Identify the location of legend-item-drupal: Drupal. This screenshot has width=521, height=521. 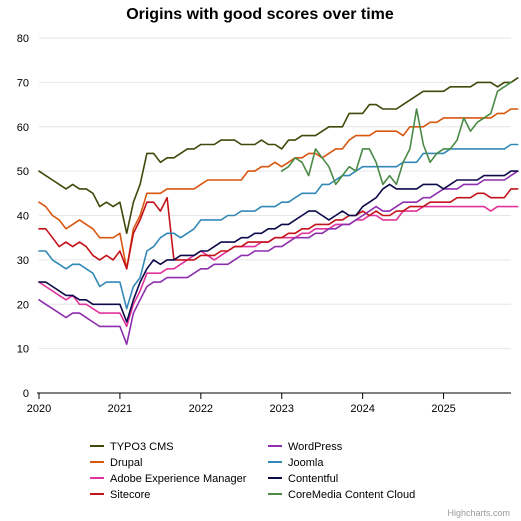
(116, 463).